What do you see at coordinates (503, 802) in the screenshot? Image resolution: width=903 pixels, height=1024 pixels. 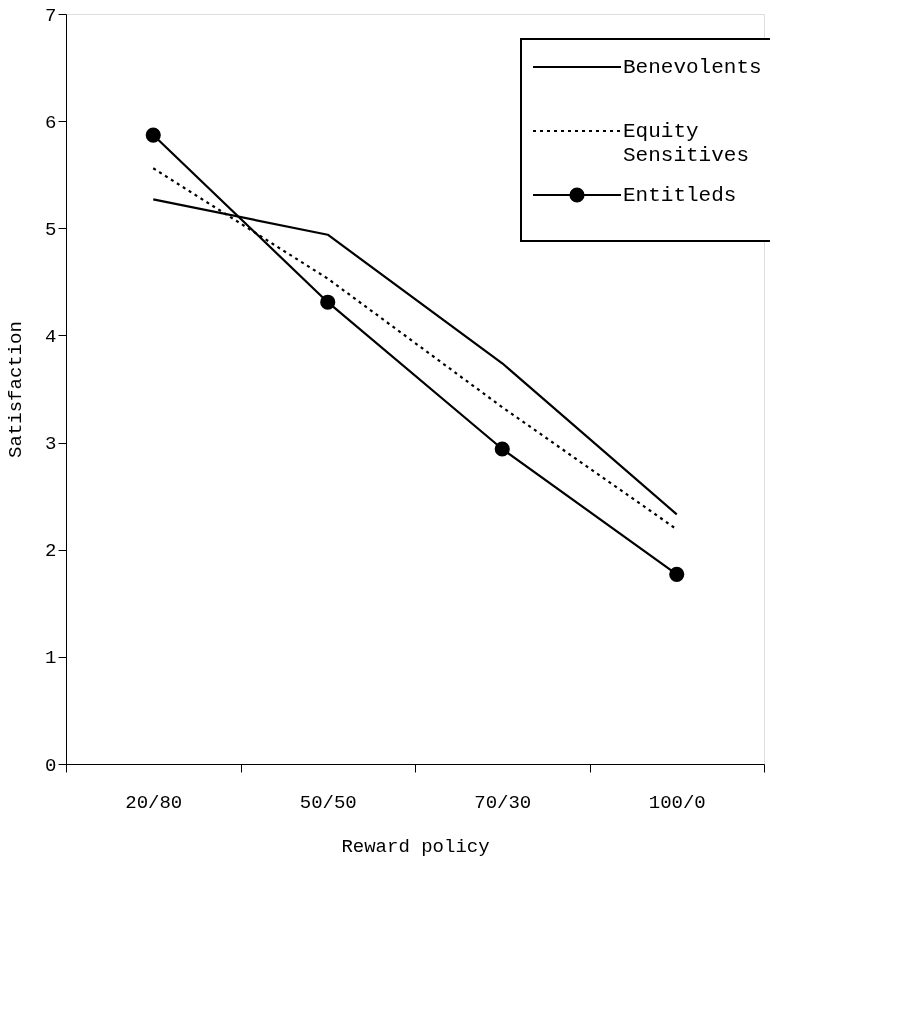 I see `x-tick-label: 70/30` at bounding box center [503, 802].